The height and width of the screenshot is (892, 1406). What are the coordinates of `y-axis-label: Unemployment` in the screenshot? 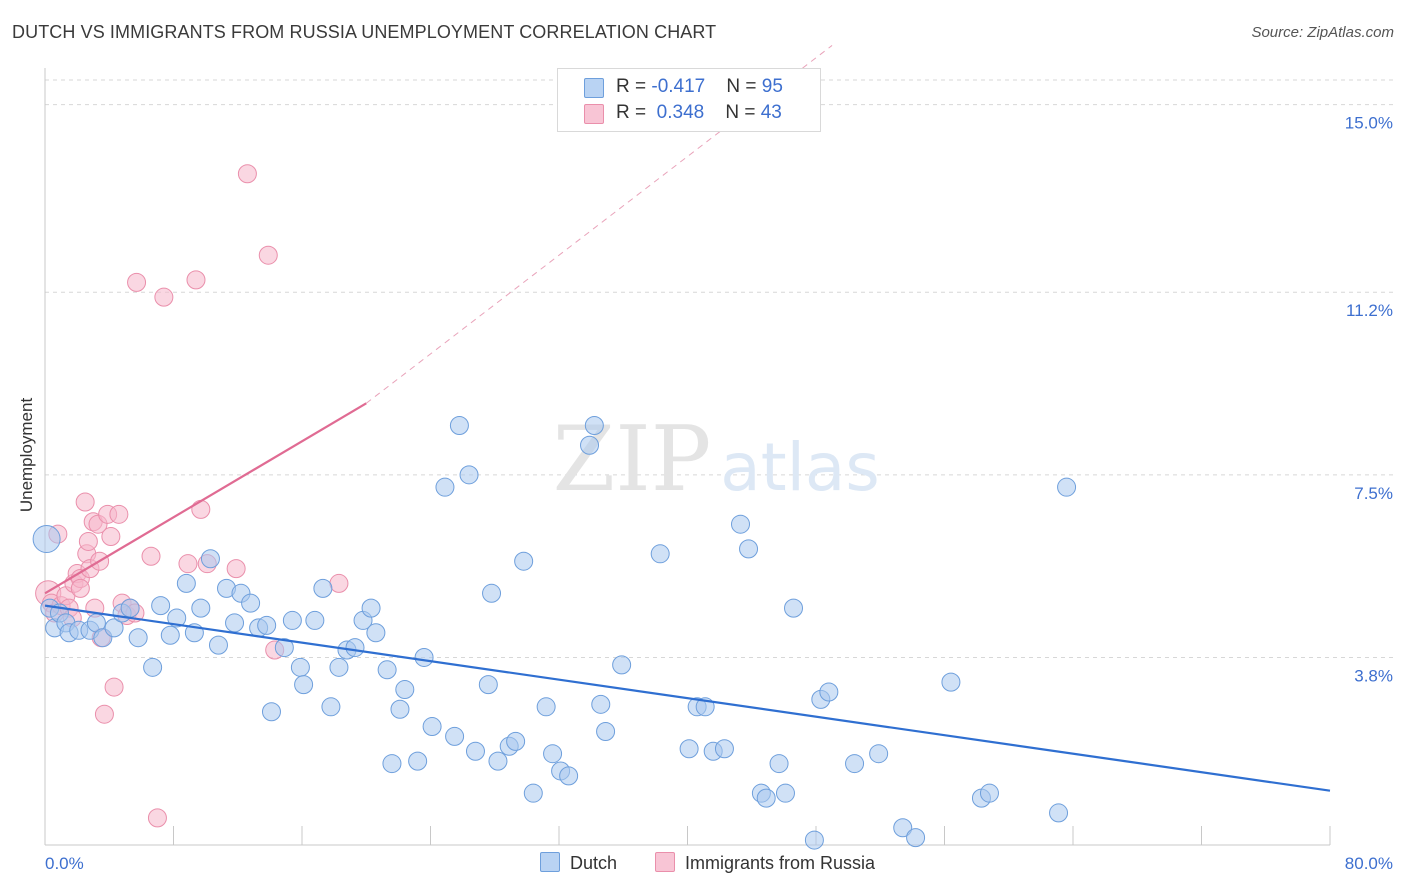 It's located at (26, 455).